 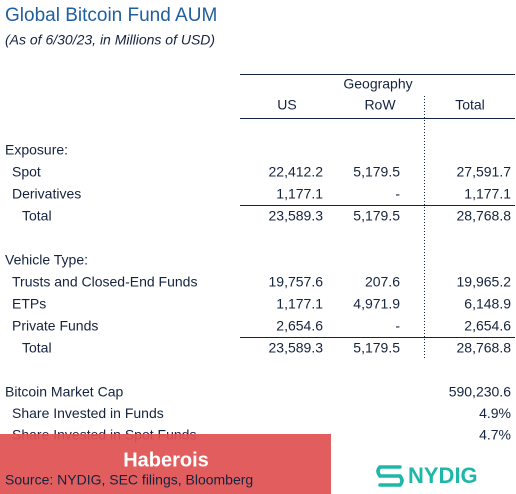 What do you see at coordinates (88, 413) in the screenshot?
I see `summary-label: Share Invested in Funds` at bounding box center [88, 413].